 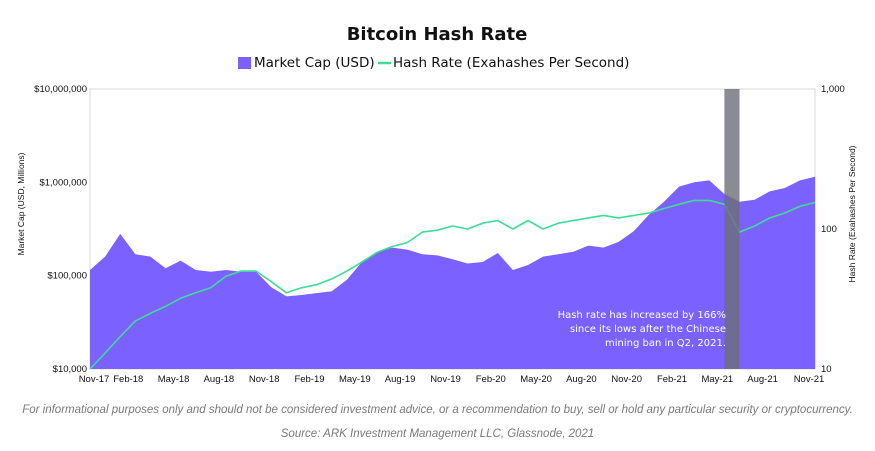 I want to click on y-left-tick-label: $10,000, so click(x=70, y=369).